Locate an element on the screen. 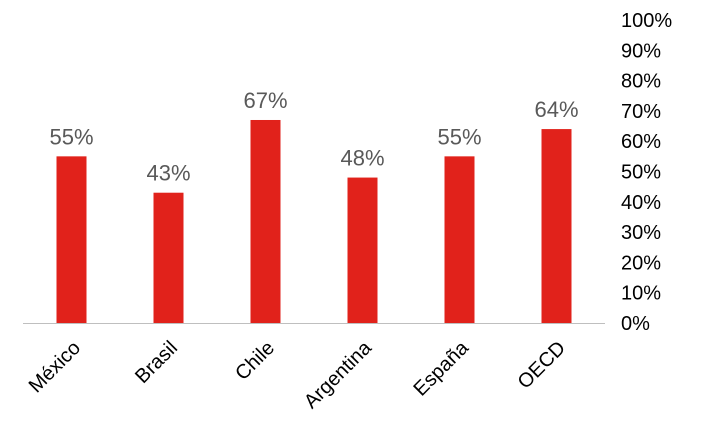 The width and height of the screenshot is (701, 426). x-tick-label: OECD is located at coordinates (542, 365).